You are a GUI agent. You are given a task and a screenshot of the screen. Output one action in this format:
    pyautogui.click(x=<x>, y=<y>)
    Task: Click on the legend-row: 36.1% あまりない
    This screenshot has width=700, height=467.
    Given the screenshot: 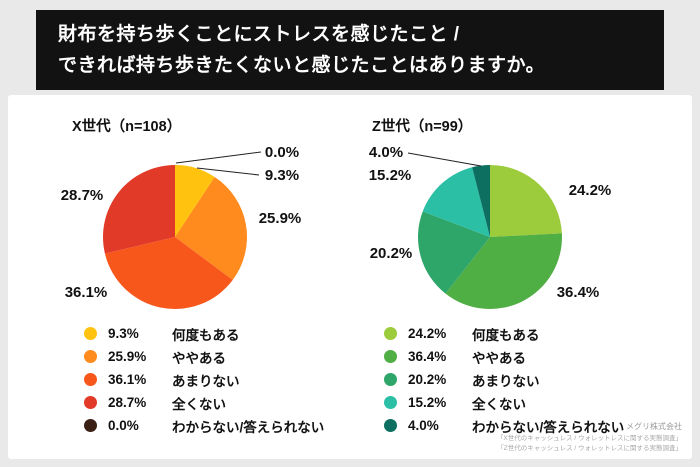 What is the action you would take?
    pyautogui.click(x=204, y=379)
    